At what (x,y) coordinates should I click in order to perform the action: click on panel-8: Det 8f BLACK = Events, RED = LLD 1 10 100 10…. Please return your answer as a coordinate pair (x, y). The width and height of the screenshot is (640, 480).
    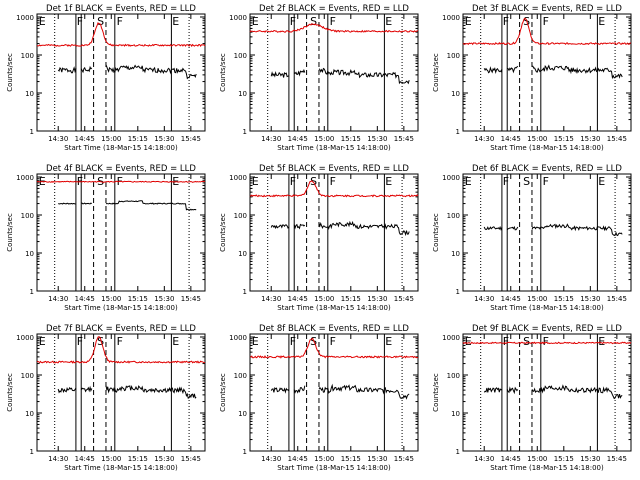
    Looking at the image, I should click on (319, 398).